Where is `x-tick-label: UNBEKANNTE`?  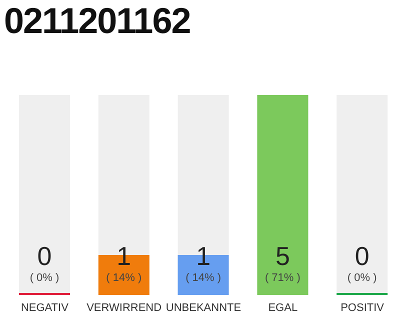 x-tick-label: UNBEKANNTE is located at coordinates (204, 308).